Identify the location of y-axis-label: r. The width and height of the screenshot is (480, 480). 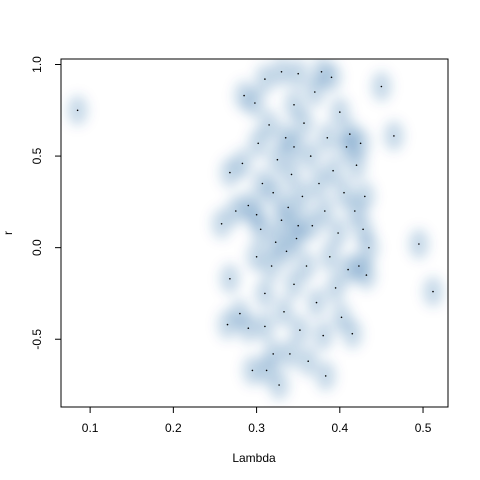
(8, 233).